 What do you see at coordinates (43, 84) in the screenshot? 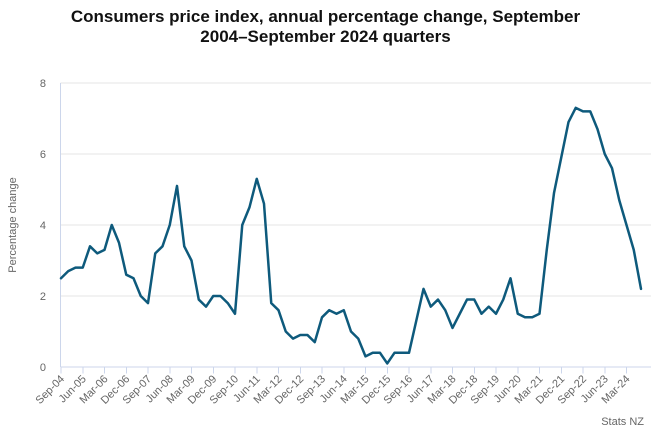
I see `y-tick-label: 8` at bounding box center [43, 84].